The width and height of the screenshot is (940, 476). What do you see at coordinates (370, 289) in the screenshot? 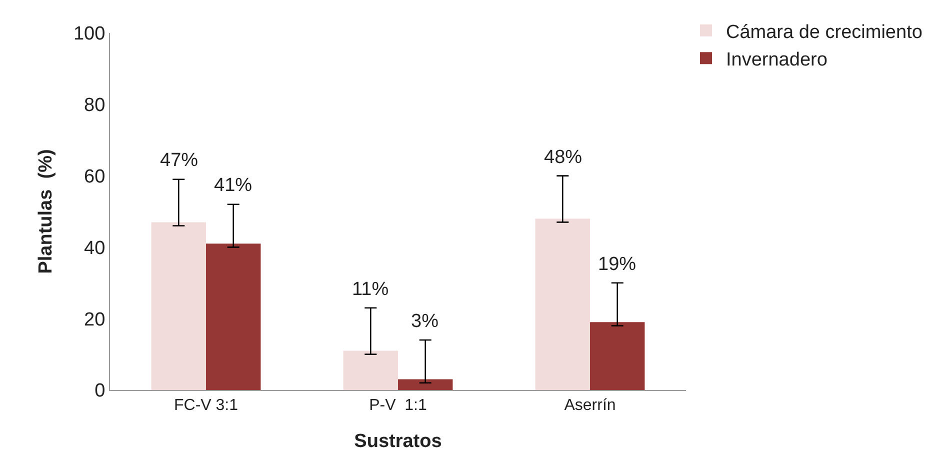
I see `data-label: 11%` at bounding box center [370, 289].